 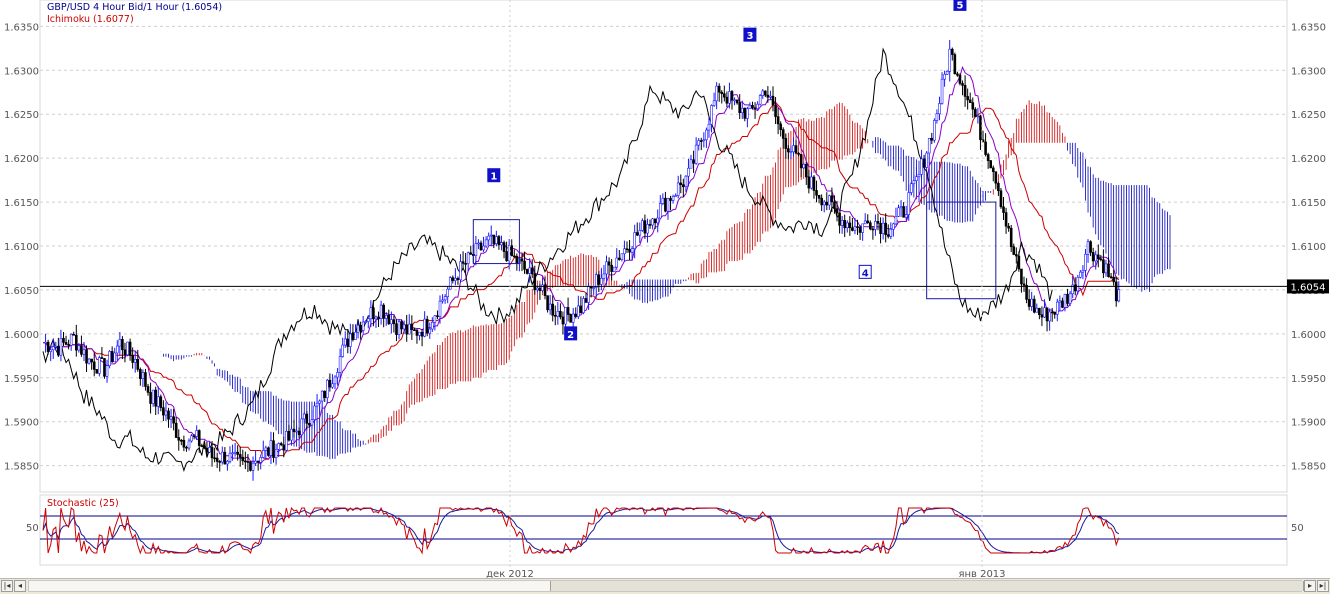 I want to click on scroll-track, so click(x=666, y=586).